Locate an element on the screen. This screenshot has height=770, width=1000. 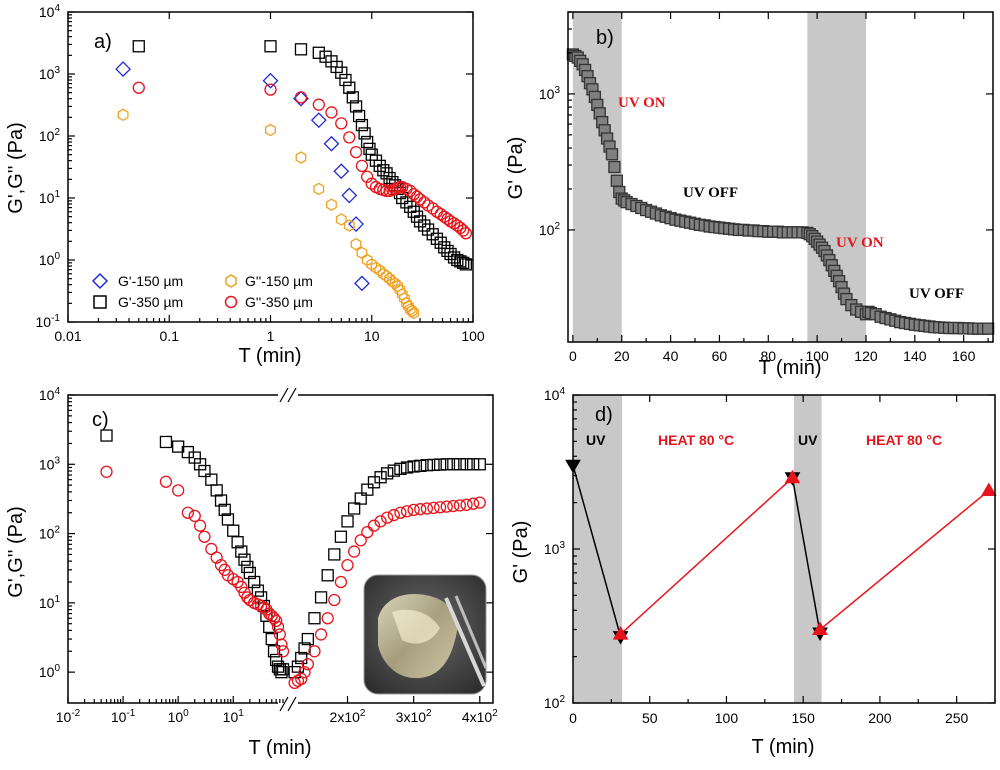
panel-d-annotation-heat-1: HEAT 80 °C is located at coordinates (696, 440).